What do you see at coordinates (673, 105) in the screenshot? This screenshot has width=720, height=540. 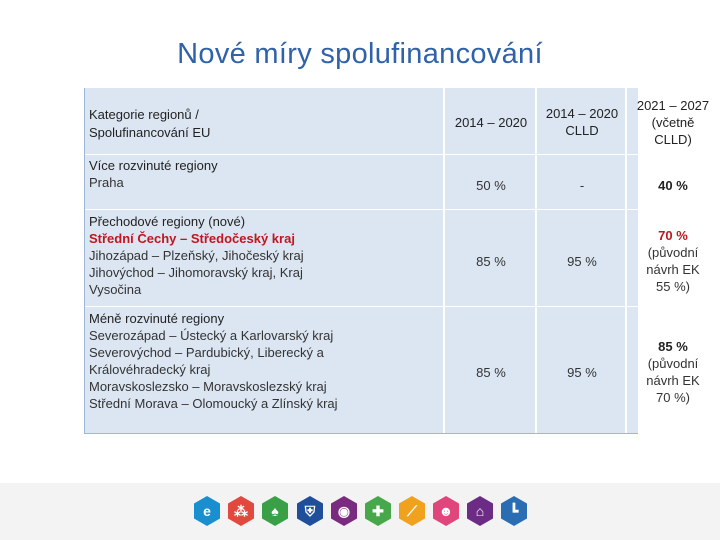 I see `header-col-c-line: 2021 – 2027` at bounding box center [673, 105].